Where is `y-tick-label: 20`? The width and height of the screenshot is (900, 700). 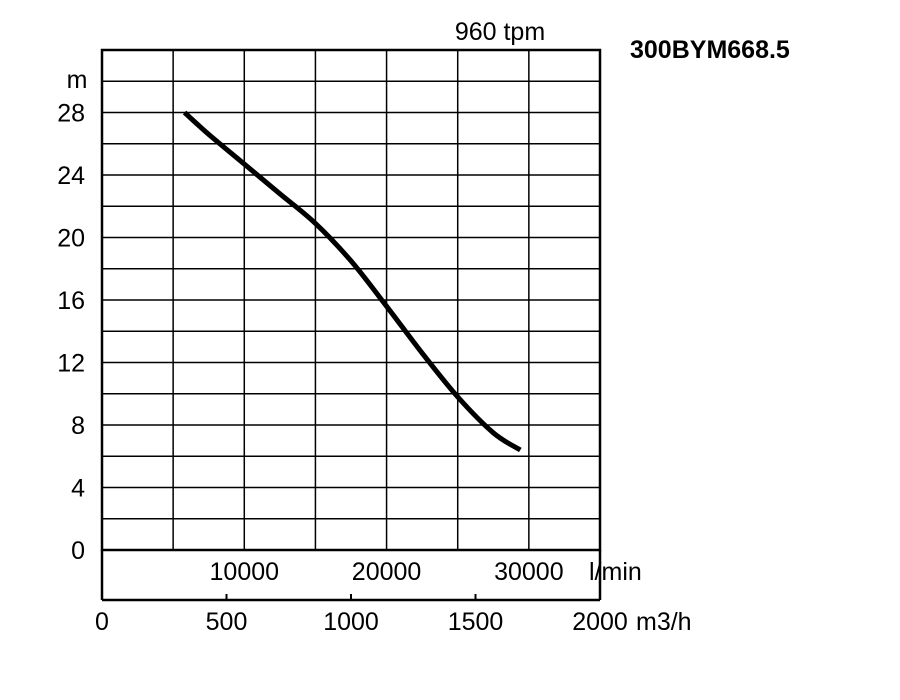
y-tick-label: 20 is located at coordinates (71, 239).